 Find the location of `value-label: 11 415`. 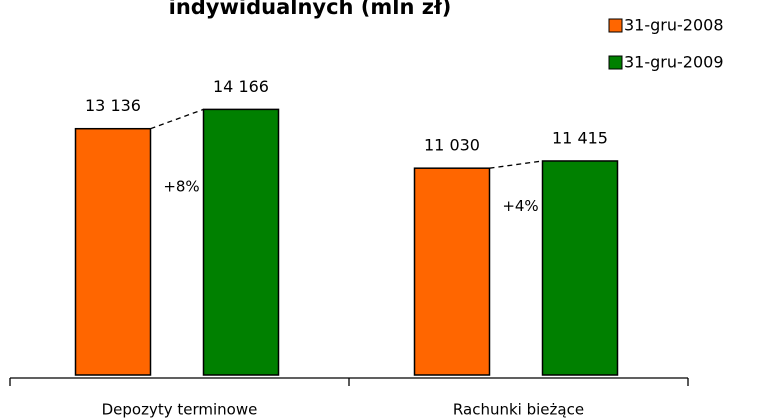

value-label: 11 415 is located at coordinates (580, 137).